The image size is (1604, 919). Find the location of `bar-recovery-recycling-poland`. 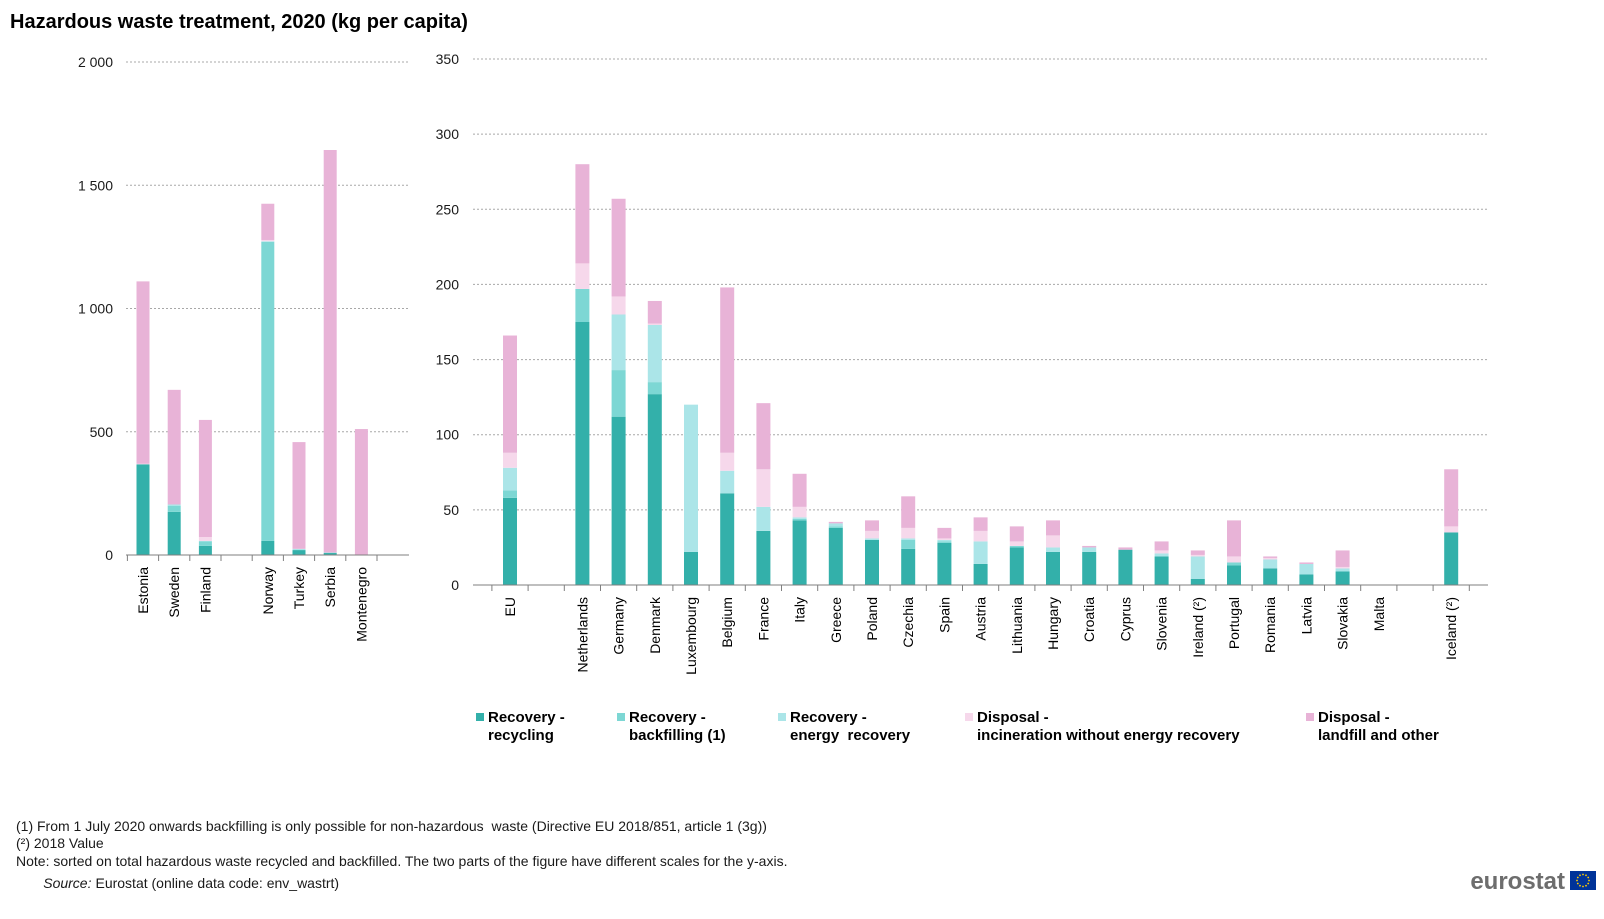

bar-recovery-recycling-poland is located at coordinates (872, 562).